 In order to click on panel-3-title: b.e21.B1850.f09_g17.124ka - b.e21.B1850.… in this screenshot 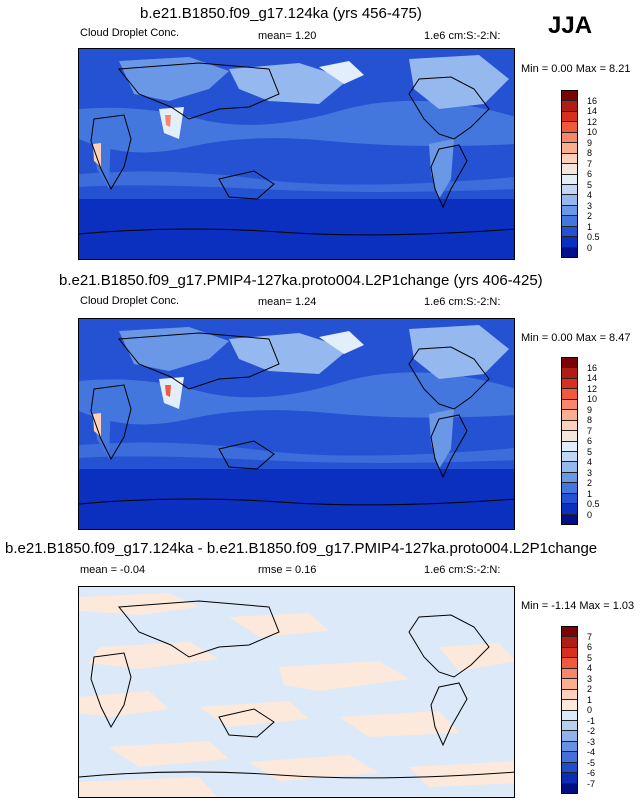, I will do `click(301, 548)`.